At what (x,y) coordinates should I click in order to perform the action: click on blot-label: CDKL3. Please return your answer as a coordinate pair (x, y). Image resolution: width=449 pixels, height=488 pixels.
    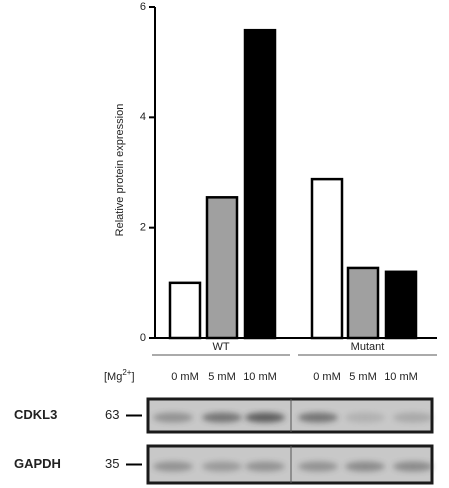
    Looking at the image, I should click on (35, 414).